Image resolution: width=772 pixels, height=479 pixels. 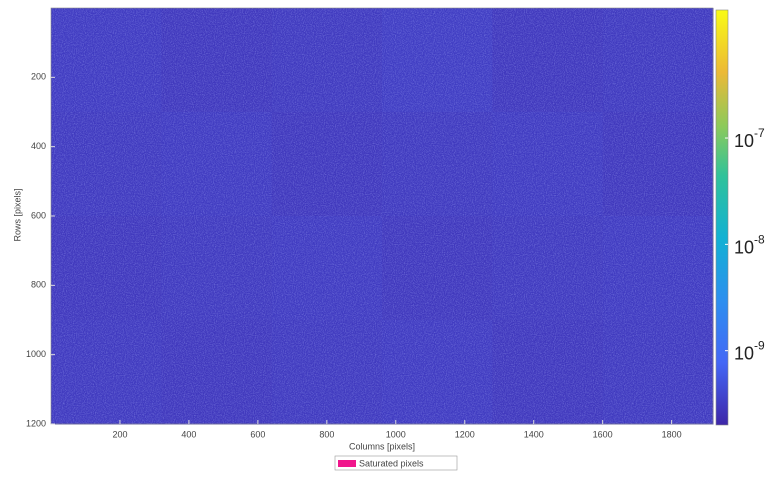 What do you see at coordinates (759, 346) in the screenshot?
I see `colorbar-tick-exponent: -9` at bounding box center [759, 346].